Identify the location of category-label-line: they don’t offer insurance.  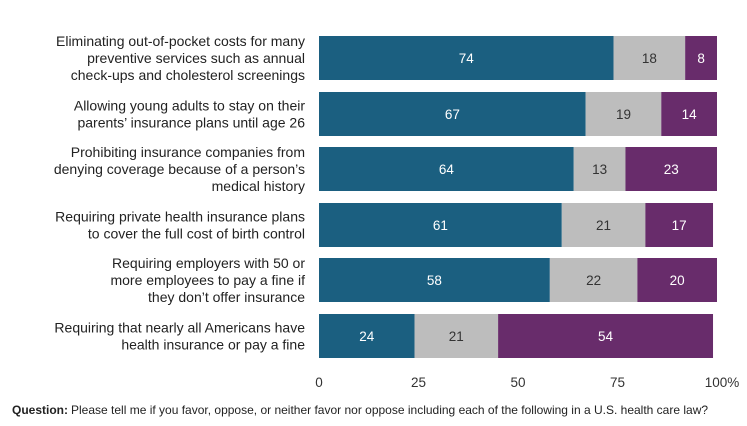
(226, 297).